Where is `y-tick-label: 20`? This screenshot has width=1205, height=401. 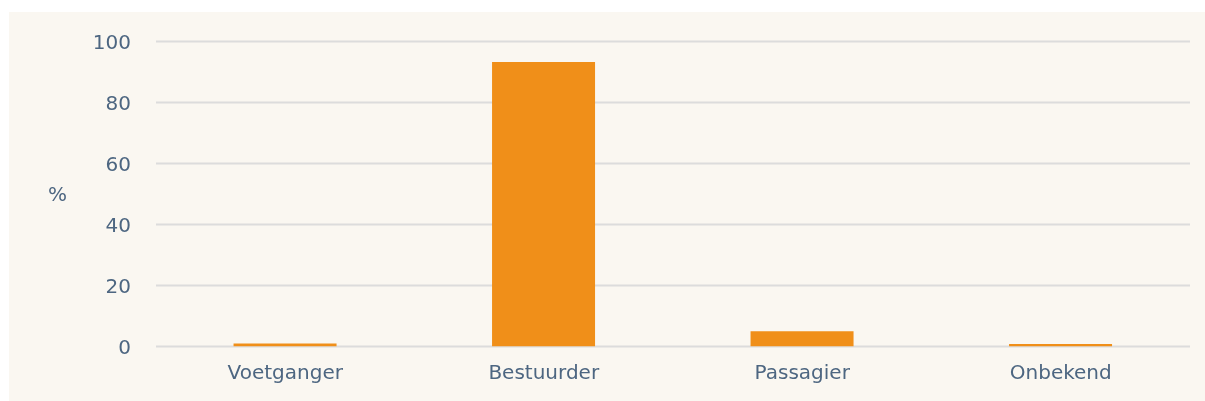
y-tick-label: 20 is located at coordinates (118, 285).